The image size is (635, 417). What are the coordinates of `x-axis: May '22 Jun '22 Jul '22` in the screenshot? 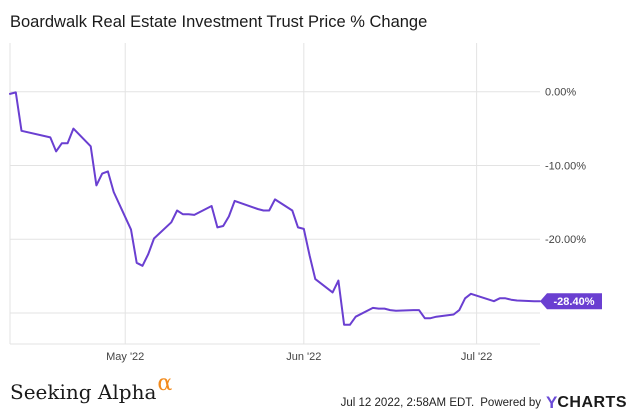 It's located at (299, 357).